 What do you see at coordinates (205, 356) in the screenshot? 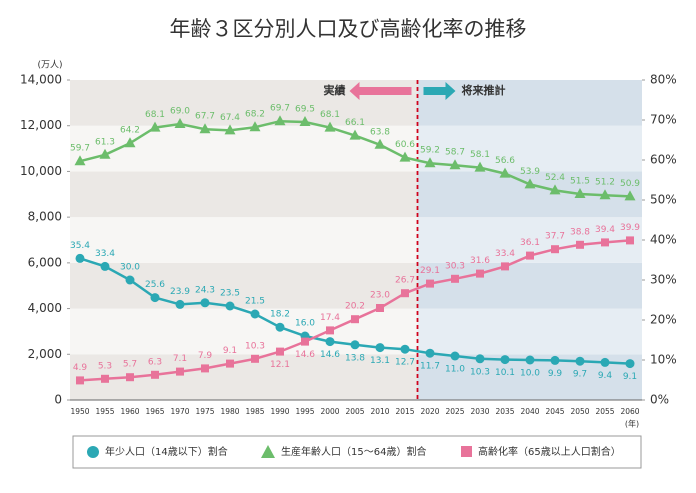
I see `value-label: 7.9` at bounding box center [205, 356].